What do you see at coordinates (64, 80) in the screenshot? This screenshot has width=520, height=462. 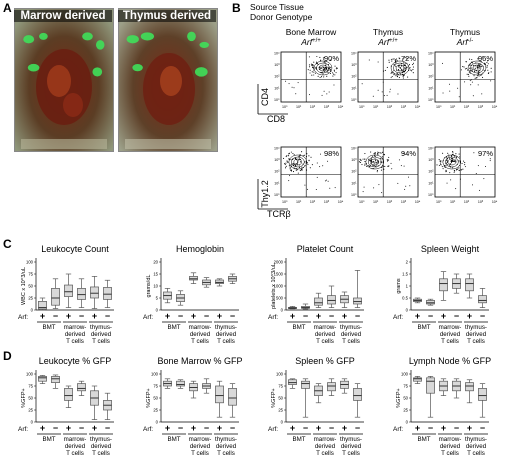 I see `marrow-derived-photo` at bounding box center [64, 80].